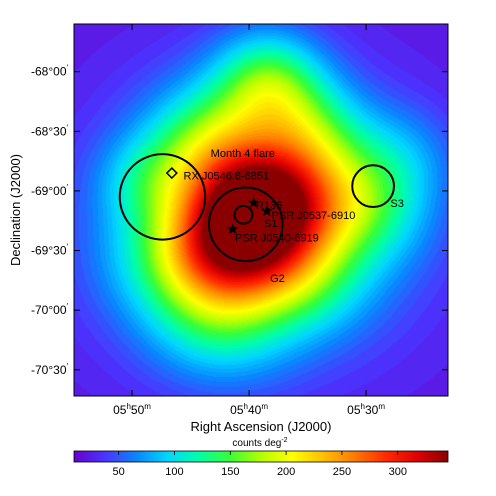 The height and width of the screenshot is (496, 496). What do you see at coordinates (366, 409) in the screenshot?
I see `x-tick-label: 05h30m` at bounding box center [366, 409].